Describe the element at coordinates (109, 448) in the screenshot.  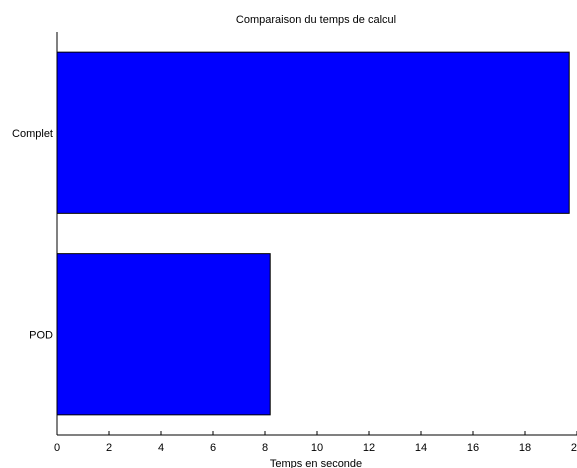
I see `x-tick-label: 2` at that location.